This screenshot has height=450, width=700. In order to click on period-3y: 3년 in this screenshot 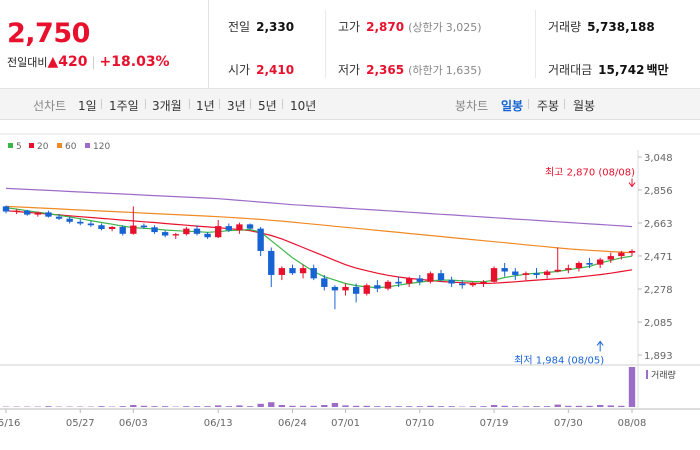, I will do `click(236, 106)`.